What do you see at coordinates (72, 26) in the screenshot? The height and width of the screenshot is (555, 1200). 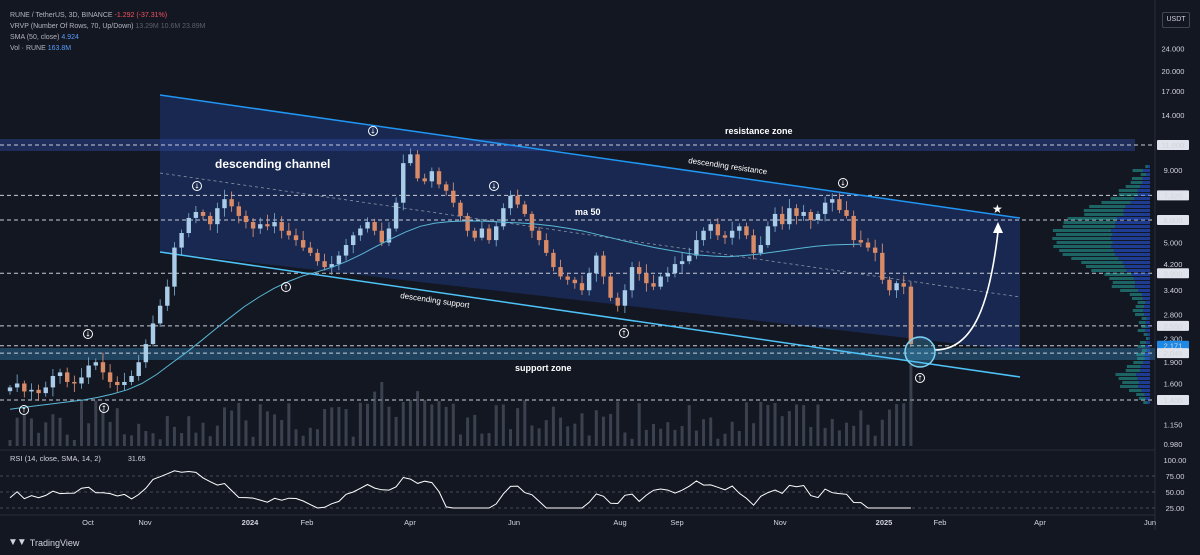 I see `vrvp-label: VRVP (Number Of Rows, 70, Up/Down)` at bounding box center [72, 26].